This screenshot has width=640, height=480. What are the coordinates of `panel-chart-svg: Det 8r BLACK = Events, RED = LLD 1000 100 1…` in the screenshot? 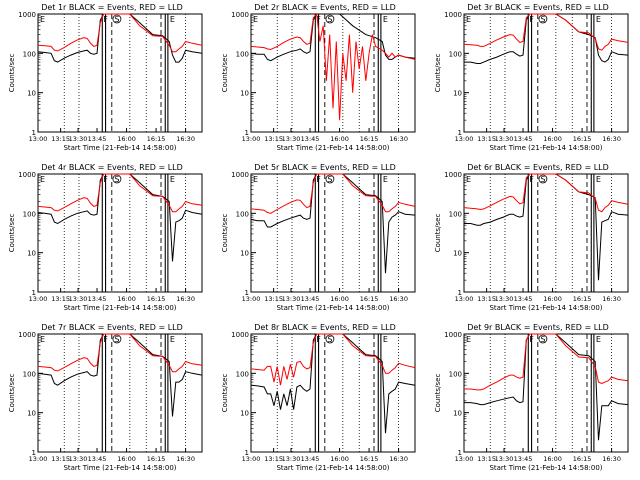 It's located at (318, 397).